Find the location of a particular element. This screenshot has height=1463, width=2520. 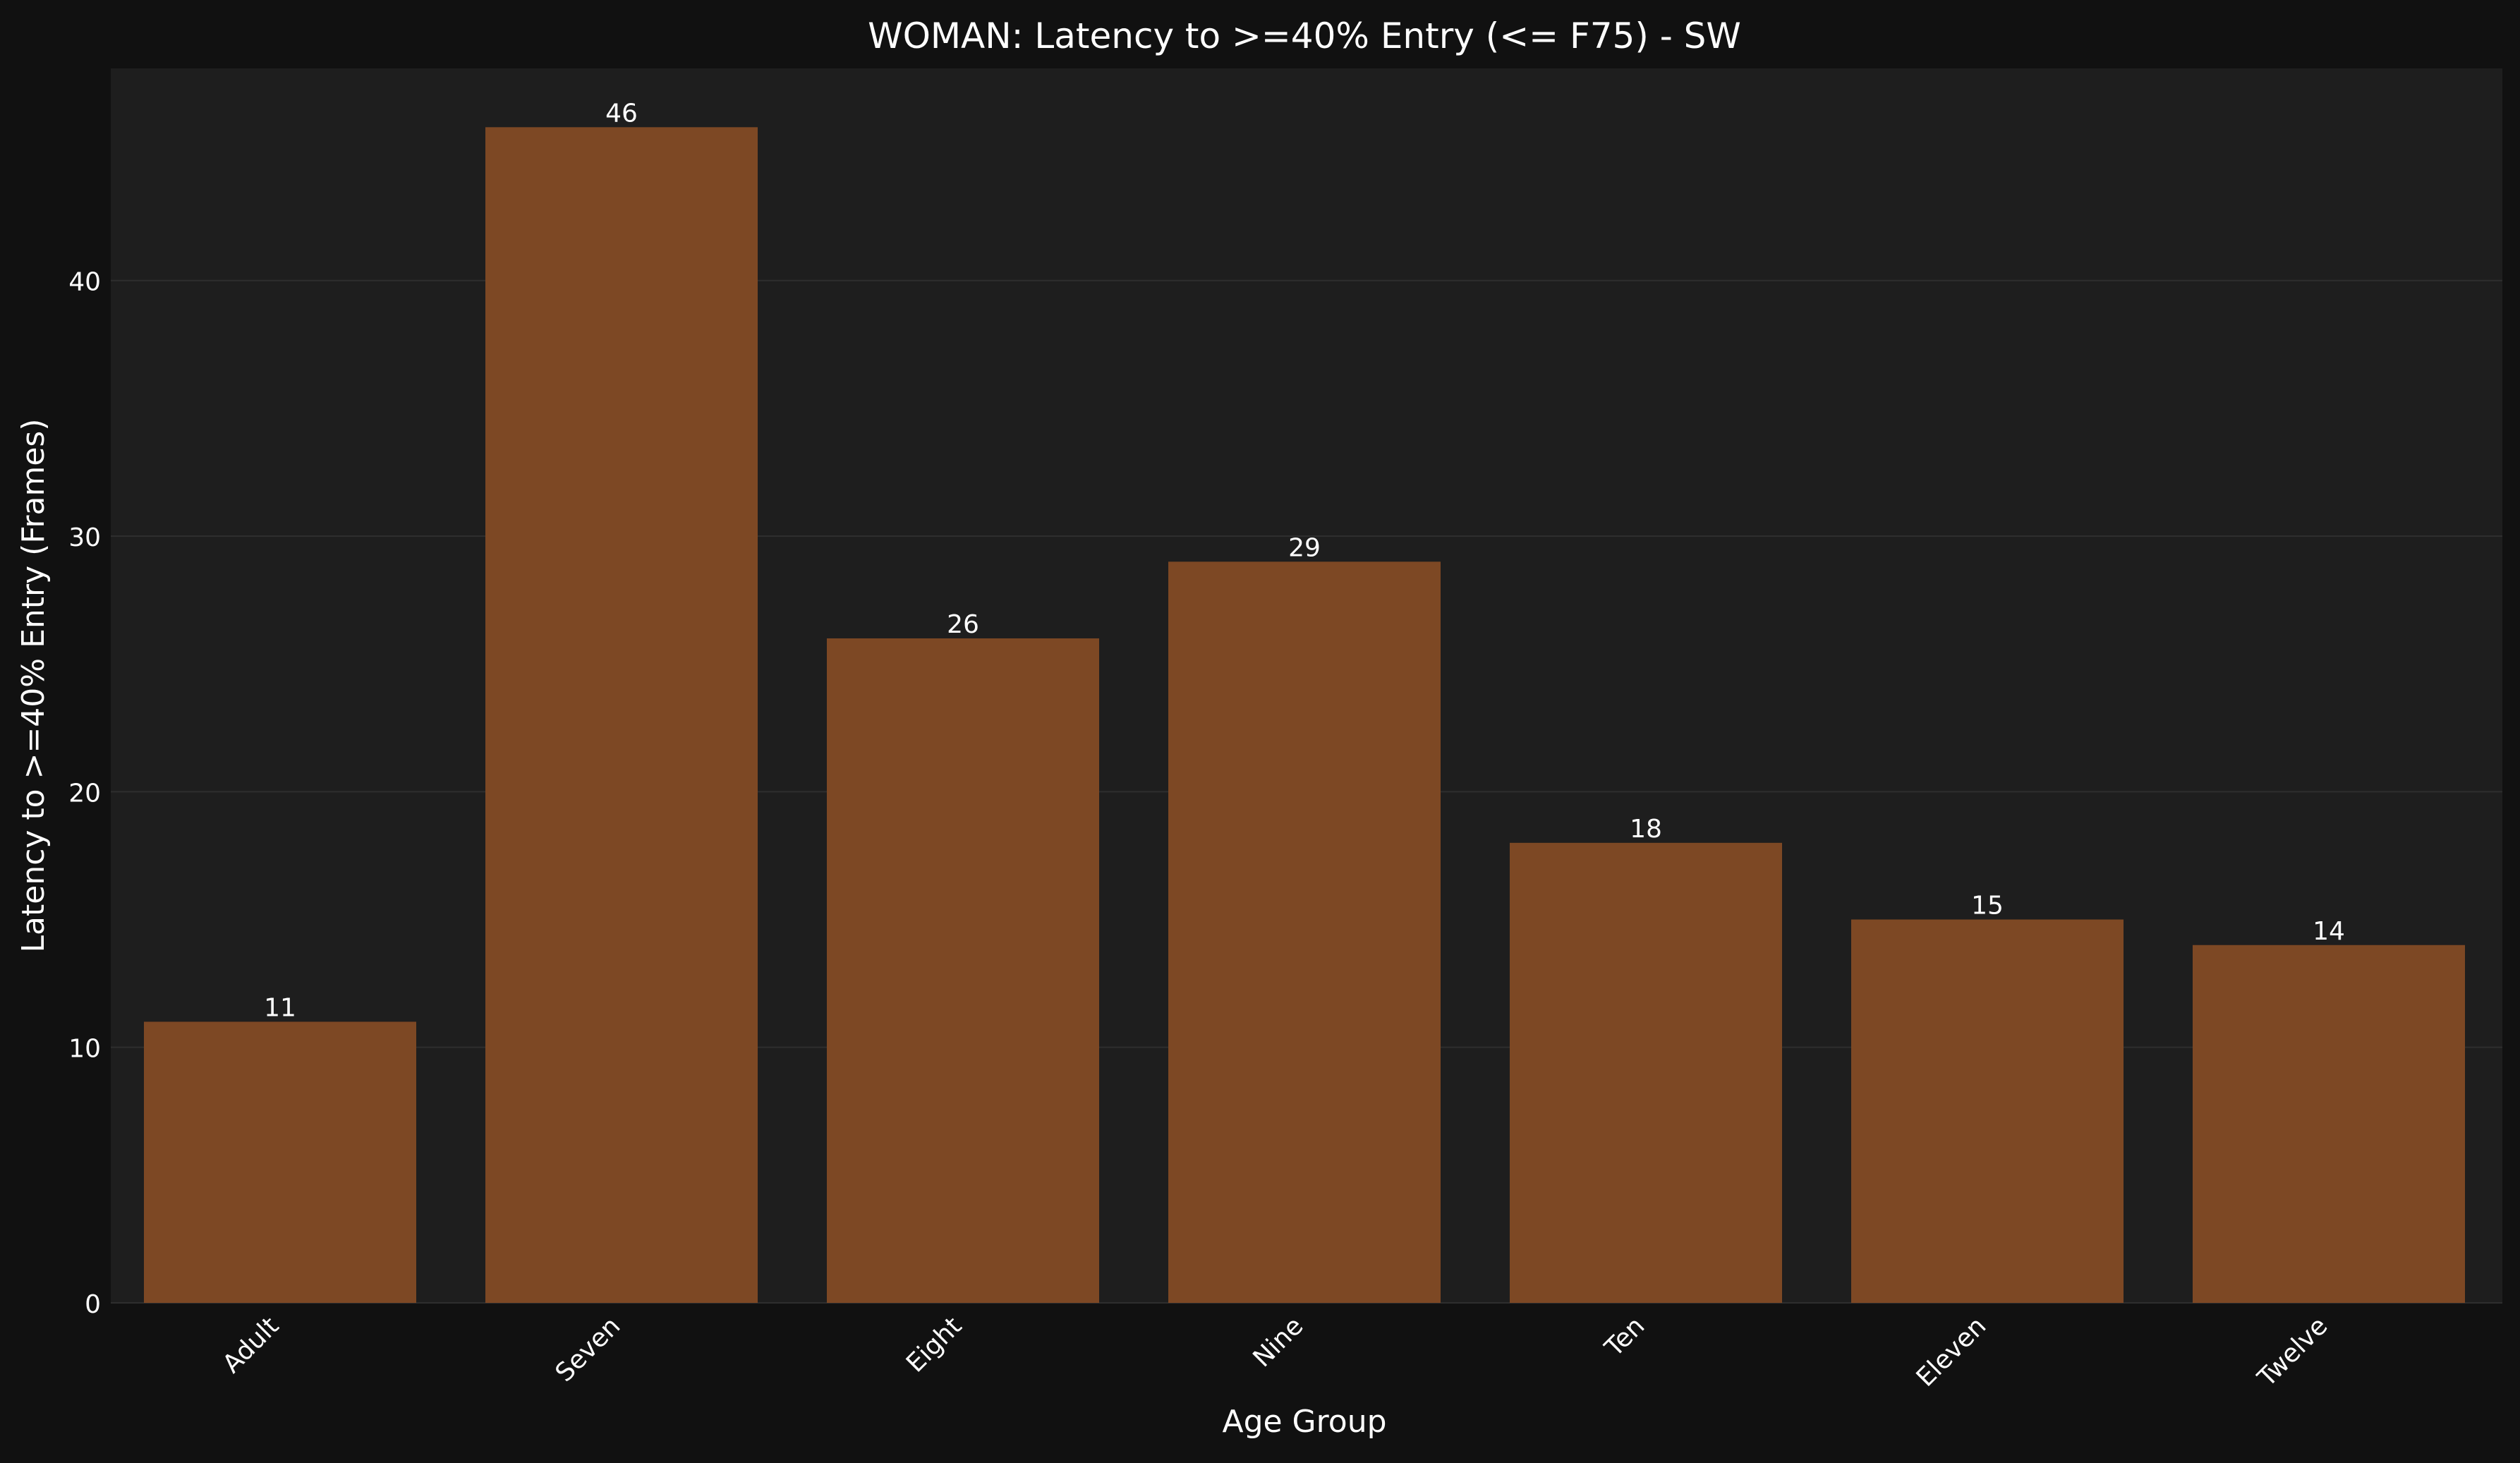

y-tick-label: 30 is located at coordinates (84, 537).